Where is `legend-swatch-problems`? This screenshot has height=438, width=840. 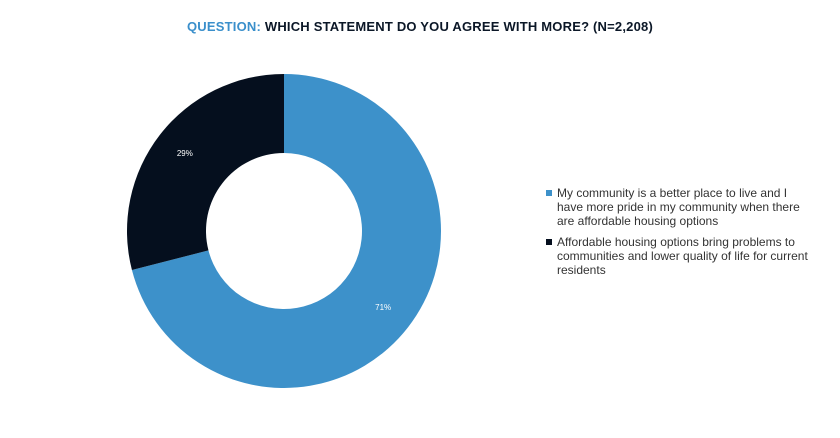
legend-swatch-problems is located at coordinates (549, 242).